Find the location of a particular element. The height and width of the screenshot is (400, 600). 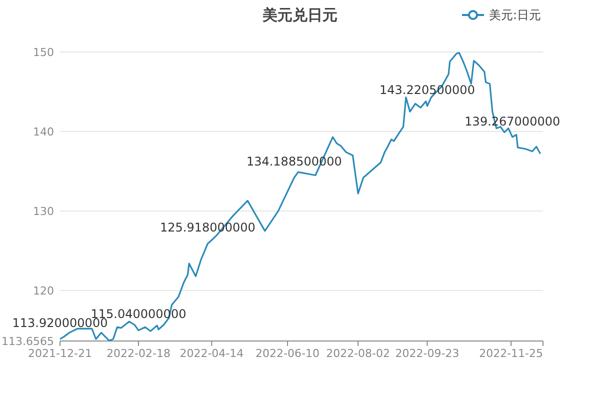

y-tick-label: 130 is located at coordinates (43, 211).